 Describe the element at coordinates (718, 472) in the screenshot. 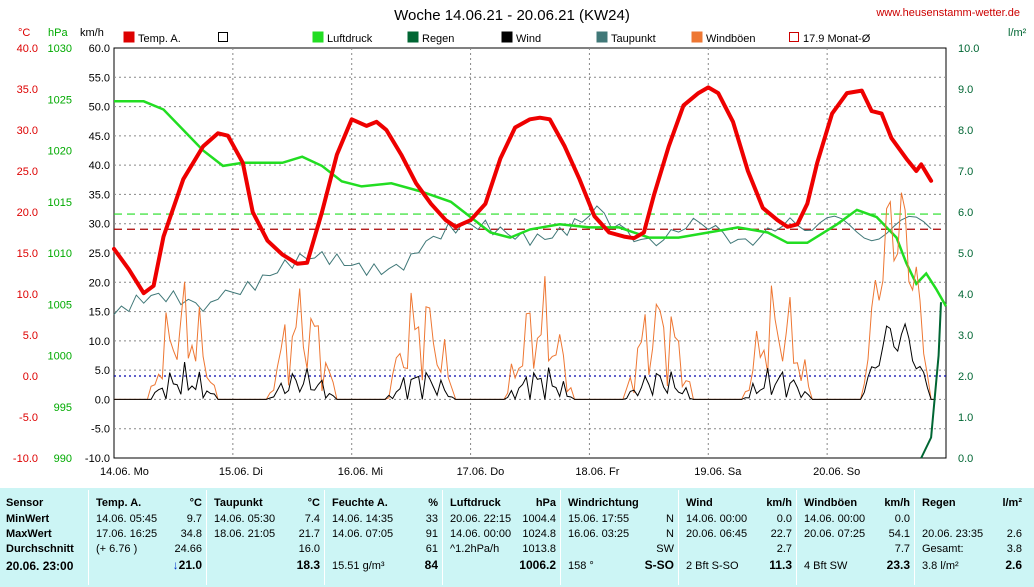

I see `x-tick-label: 19.06. Sa` at that location.